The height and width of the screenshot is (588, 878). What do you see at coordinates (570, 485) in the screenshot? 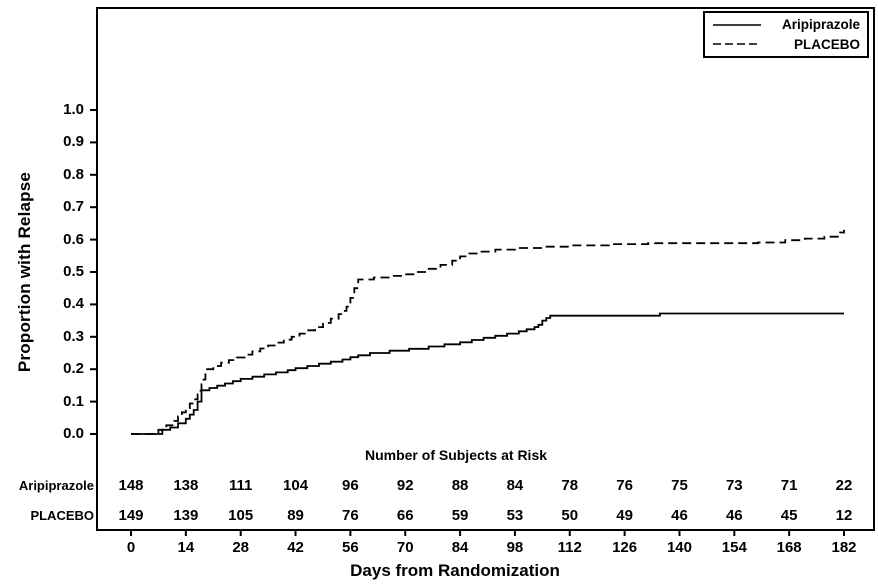
I see `risk-count-aripiprazole: 78` at bounding box center [570, 485].